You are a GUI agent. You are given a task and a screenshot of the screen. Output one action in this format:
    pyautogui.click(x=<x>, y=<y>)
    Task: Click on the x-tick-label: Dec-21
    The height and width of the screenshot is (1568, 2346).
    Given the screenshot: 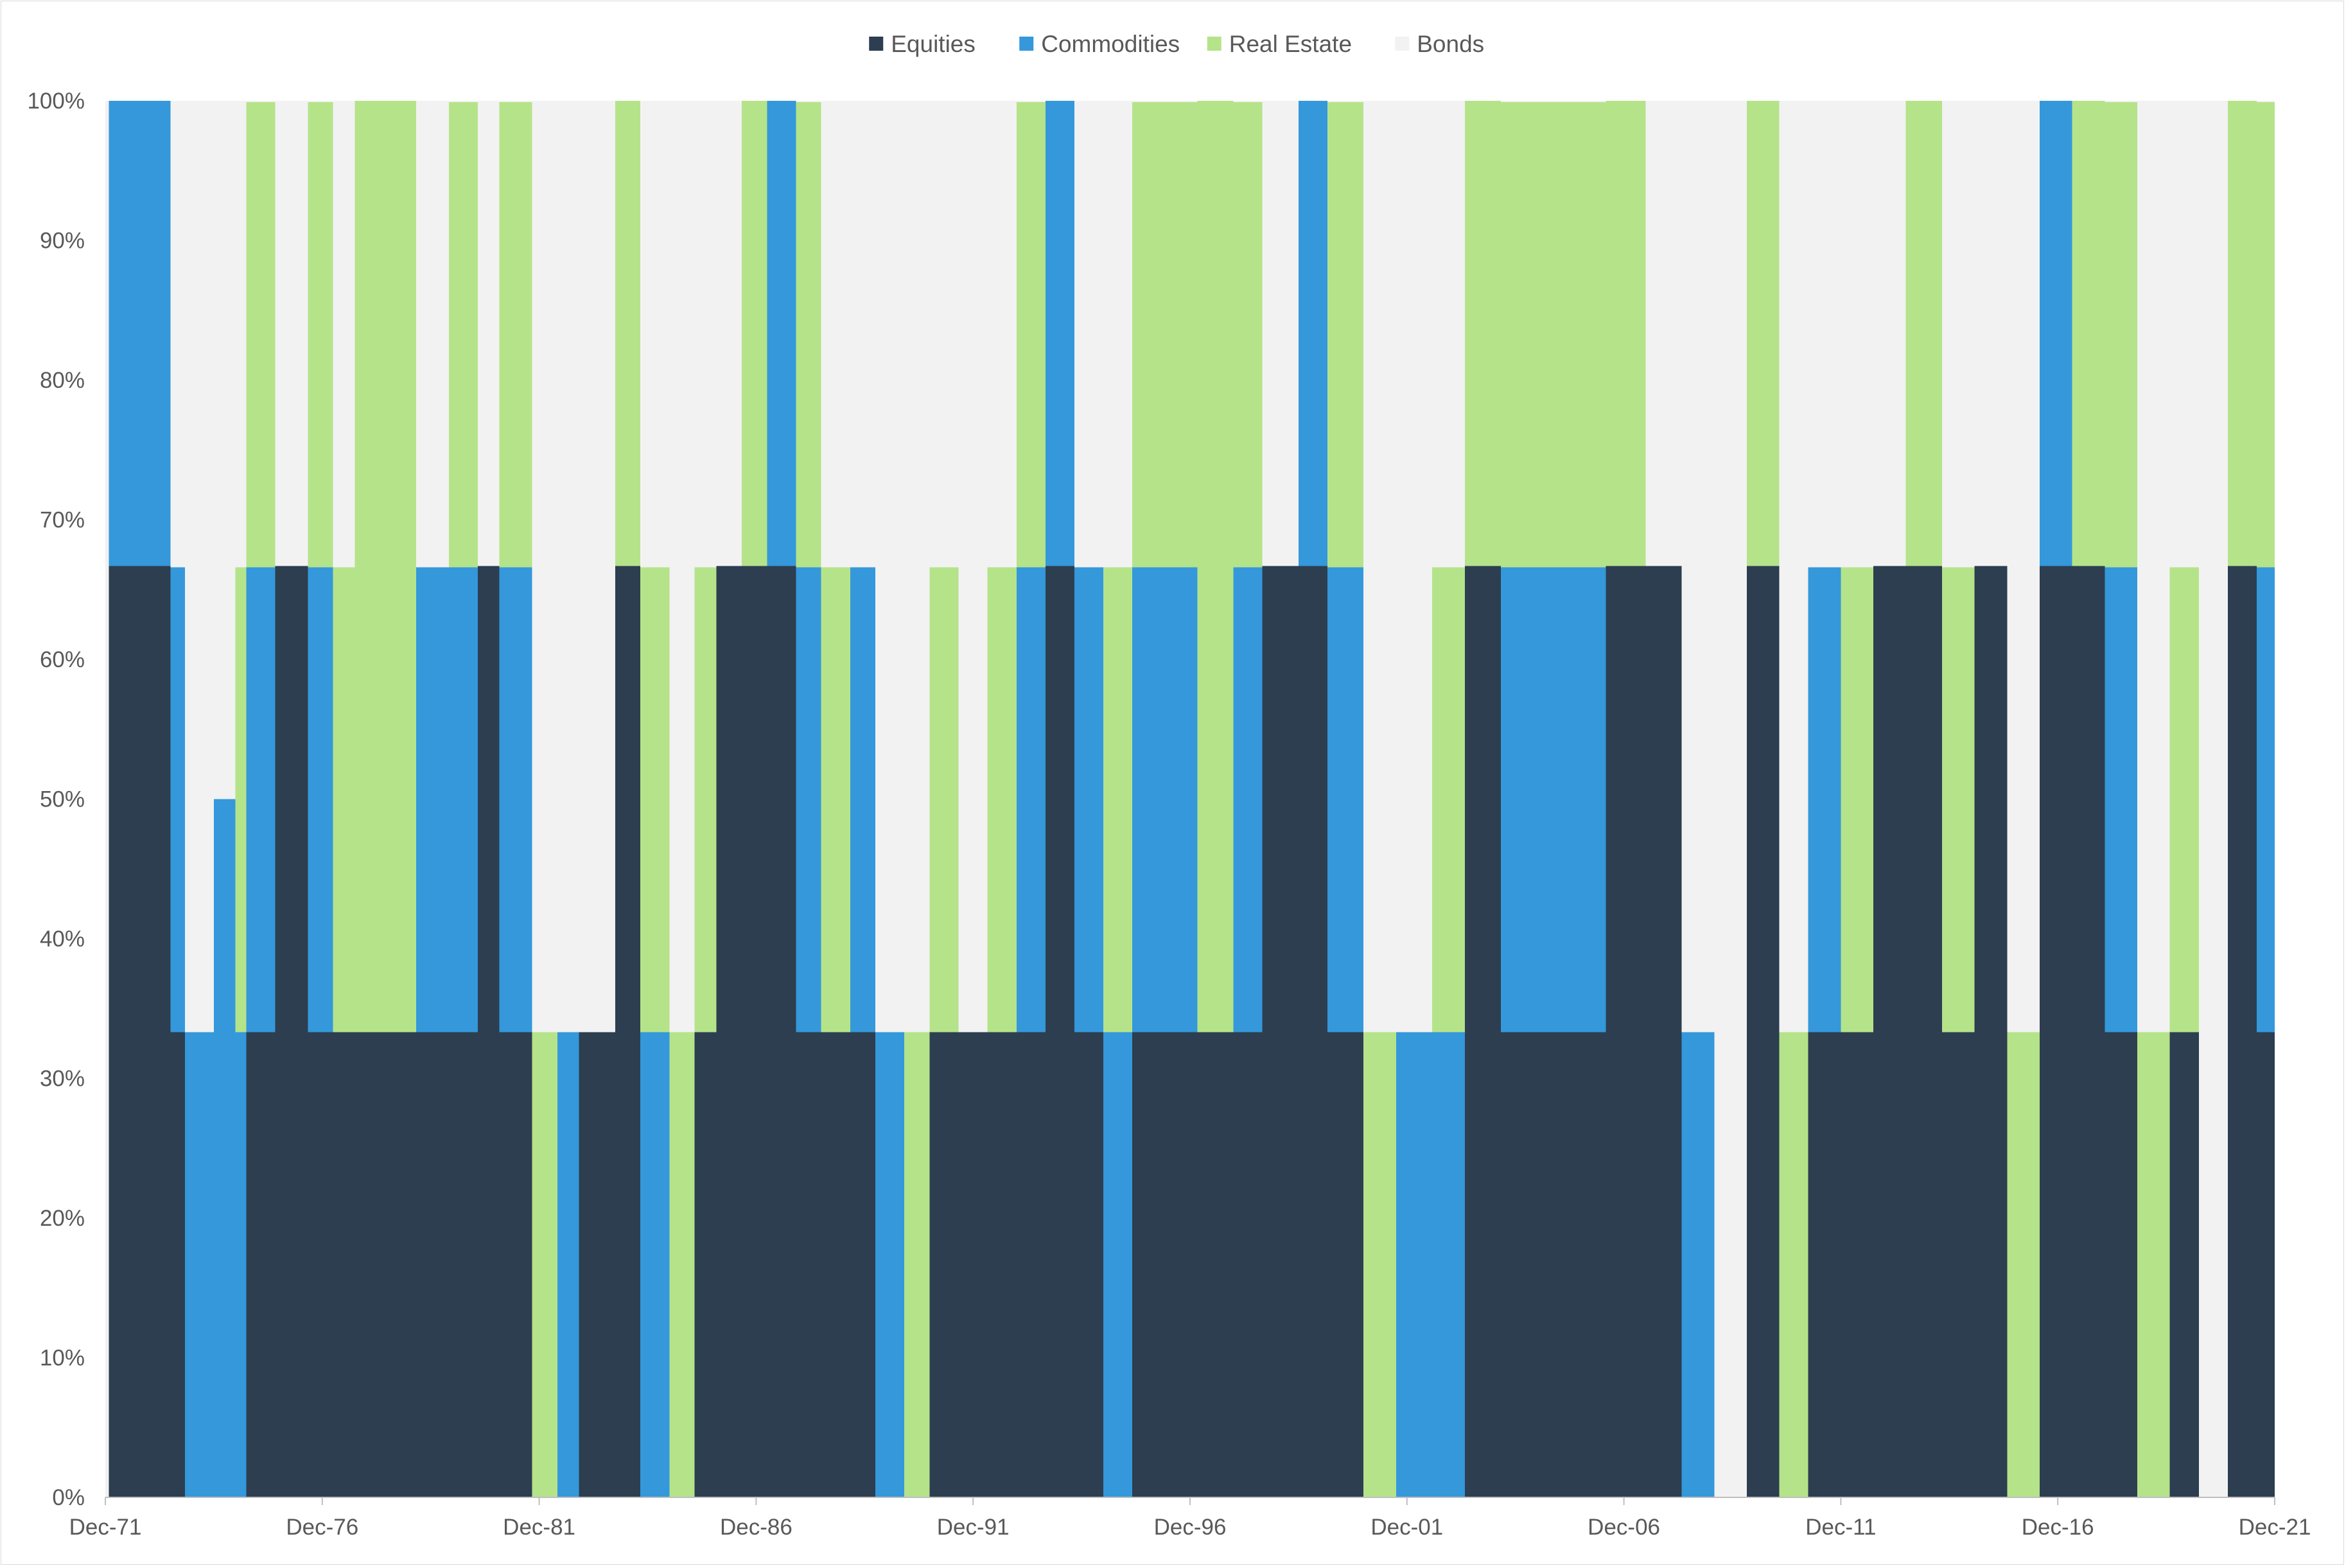 What is the action you would take?
    pyautogui.click(x=2275, y=1527)
    